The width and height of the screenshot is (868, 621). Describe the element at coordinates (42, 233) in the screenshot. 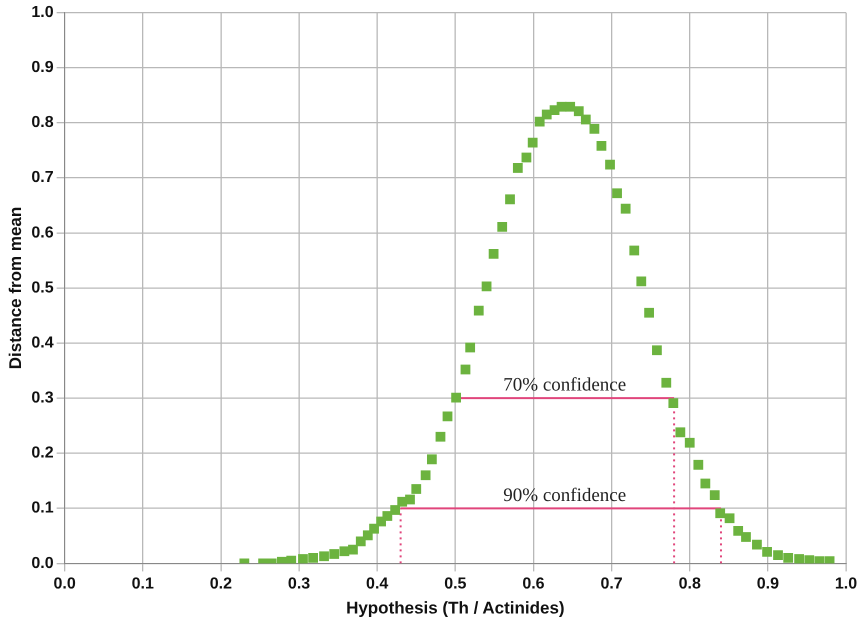

I see `y-tick-label: 0.6` at that location.